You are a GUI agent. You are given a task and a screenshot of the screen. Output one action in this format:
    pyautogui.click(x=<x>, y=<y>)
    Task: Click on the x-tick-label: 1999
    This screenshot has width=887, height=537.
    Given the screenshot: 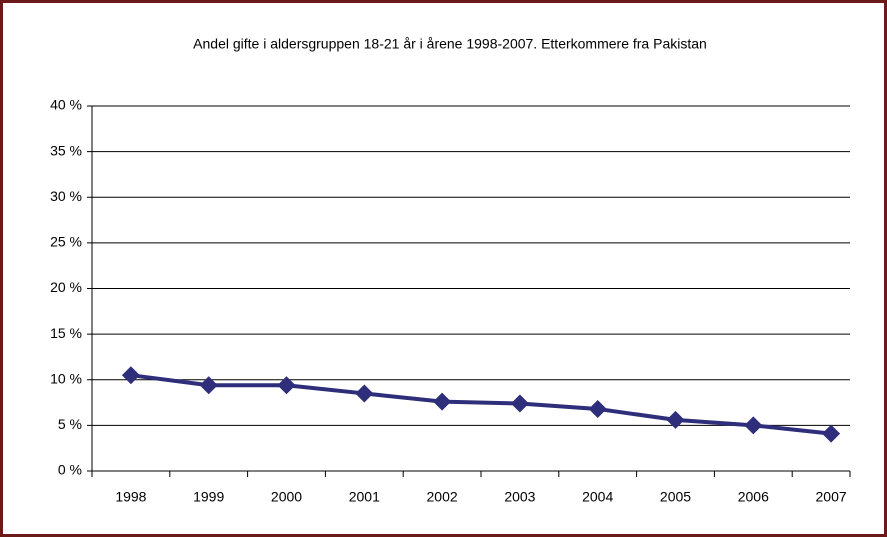 What is the action you would take?
    pyautogui.click(x=208, y=497)
    